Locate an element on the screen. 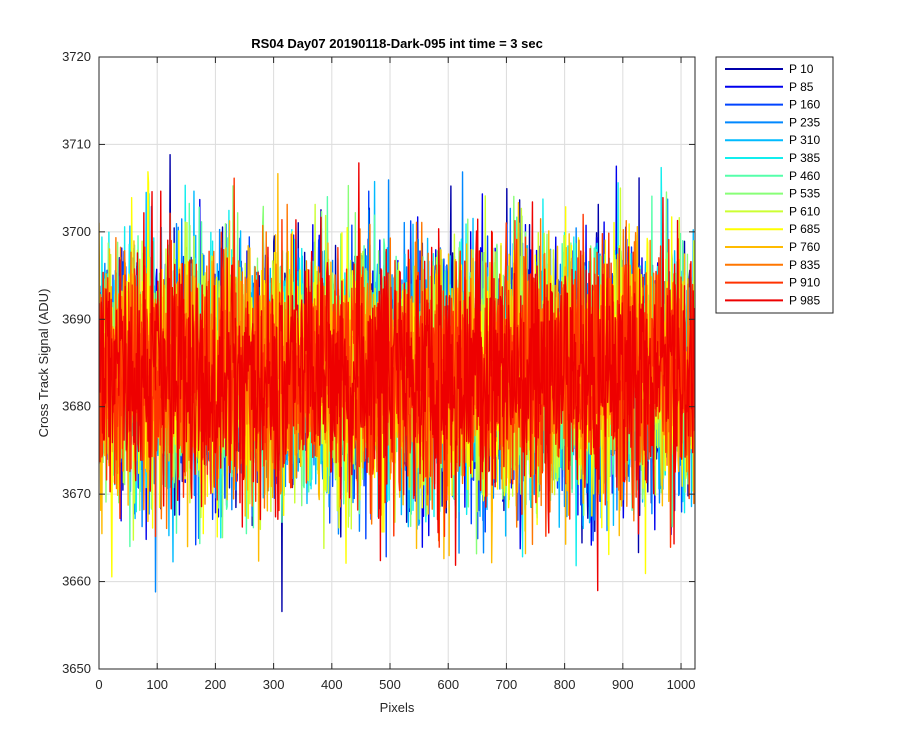  x-tick-label: 0 is located at coordinates (98, 684).